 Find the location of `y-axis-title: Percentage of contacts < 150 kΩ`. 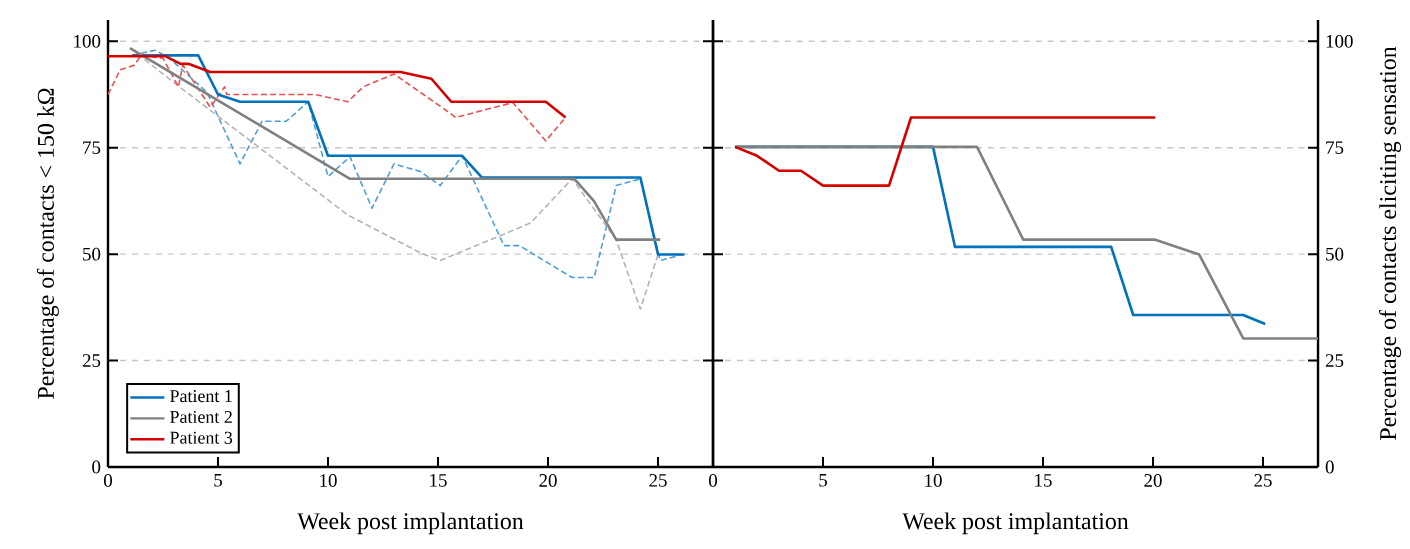

y-axis-title: Percentage of contacts < 150 kΩ is located at coordinates (47, 243).